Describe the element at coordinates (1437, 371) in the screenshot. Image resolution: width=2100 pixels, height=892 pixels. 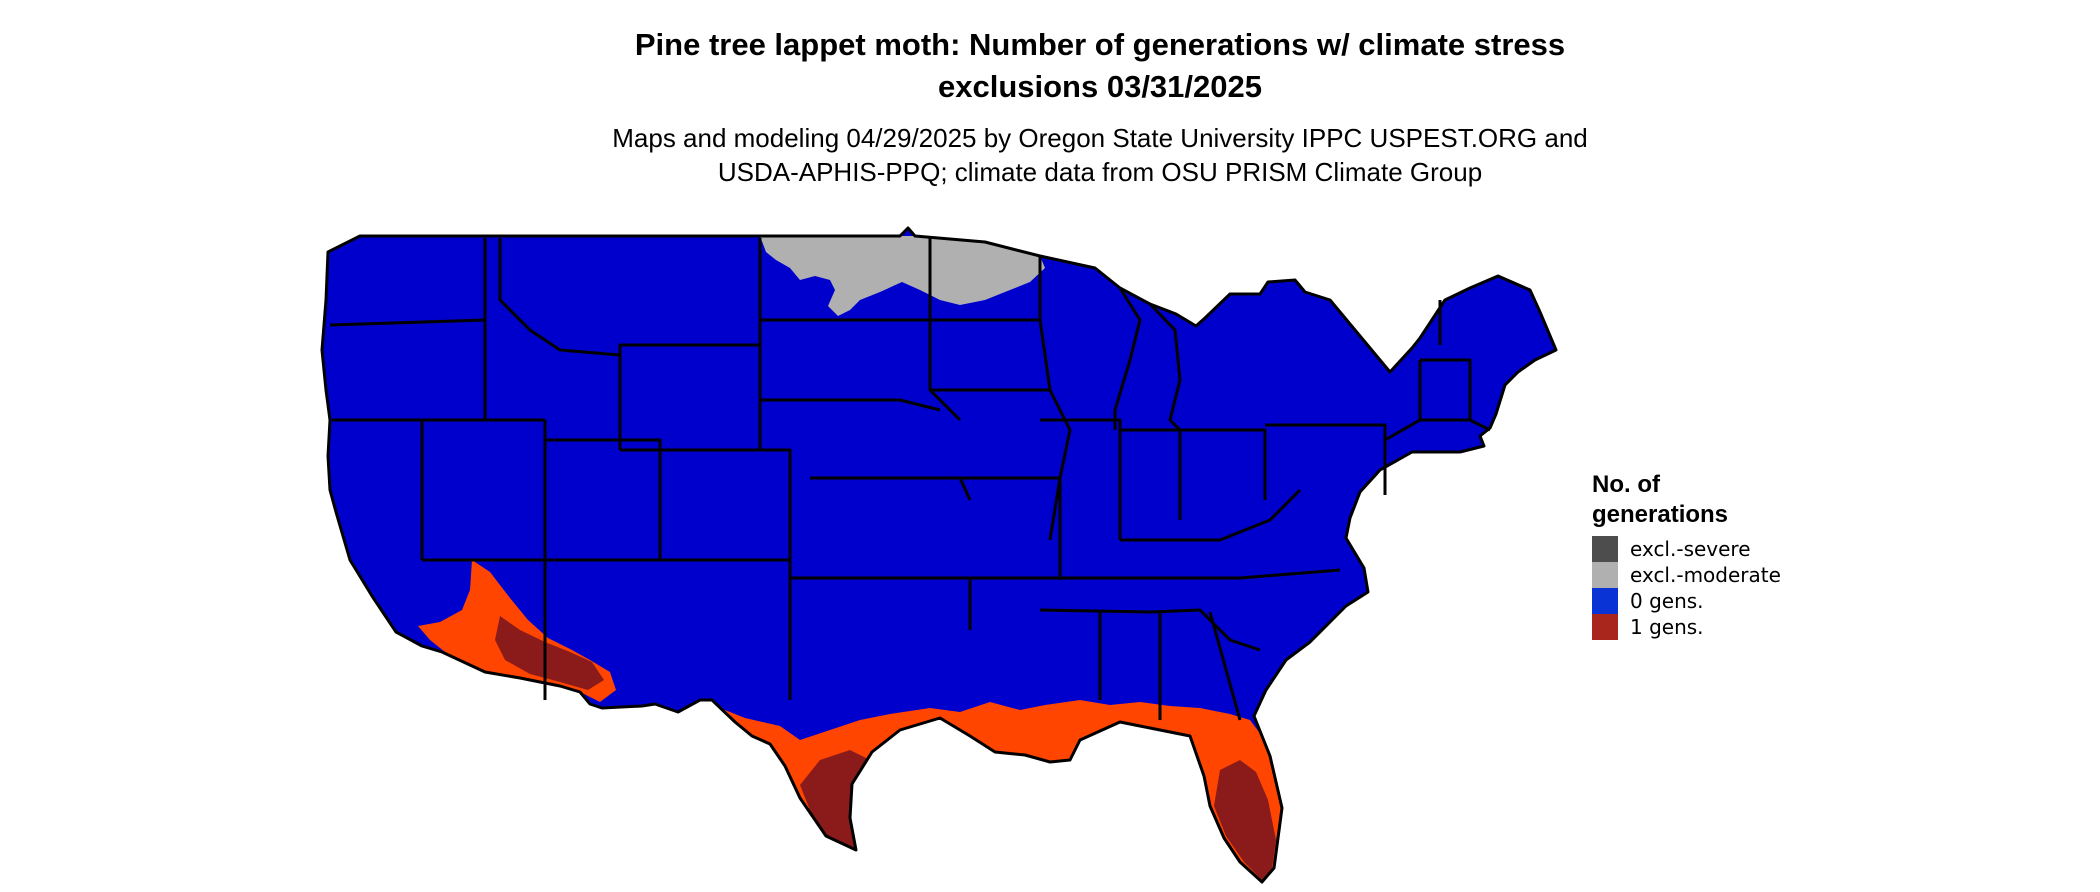
I see `northeast-state-lines` at that location.